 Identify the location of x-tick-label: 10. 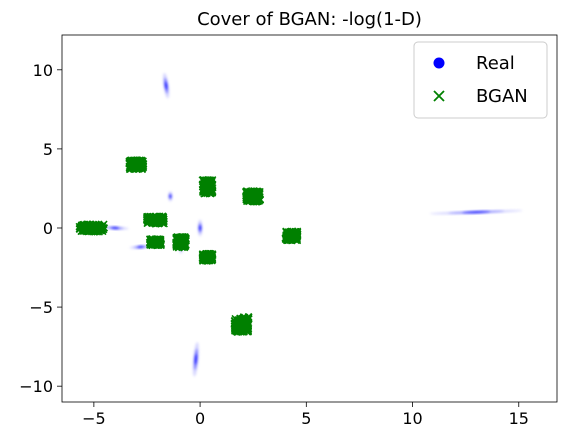
(412, 418).